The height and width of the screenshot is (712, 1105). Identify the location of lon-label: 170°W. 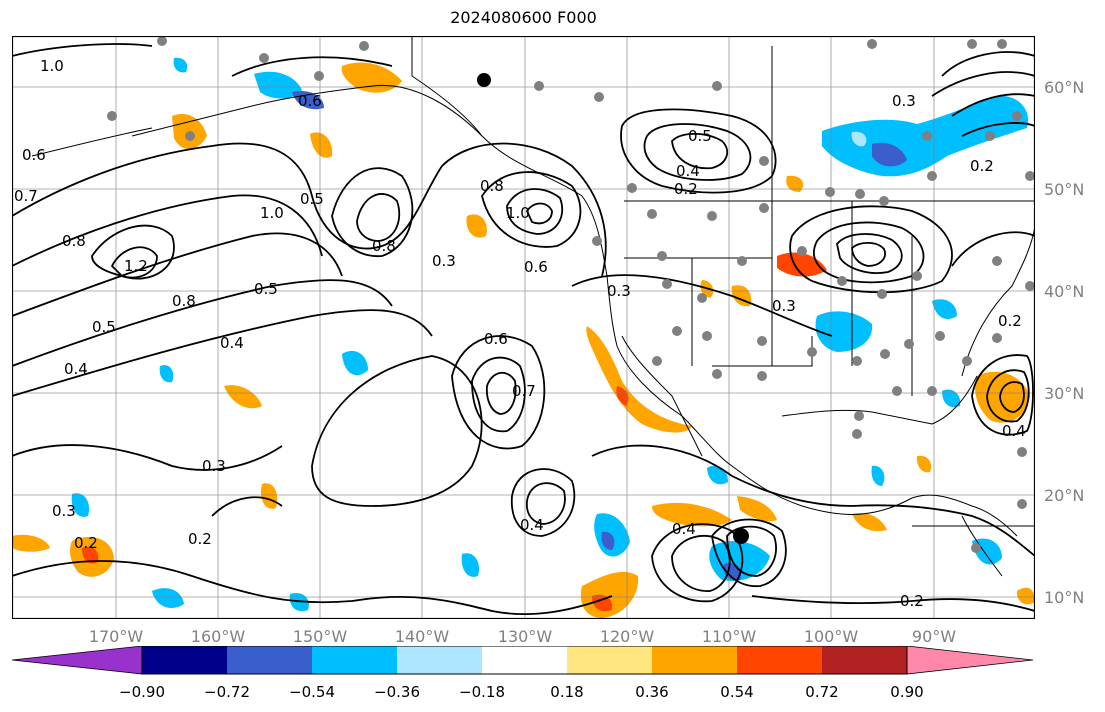
(116, 636).